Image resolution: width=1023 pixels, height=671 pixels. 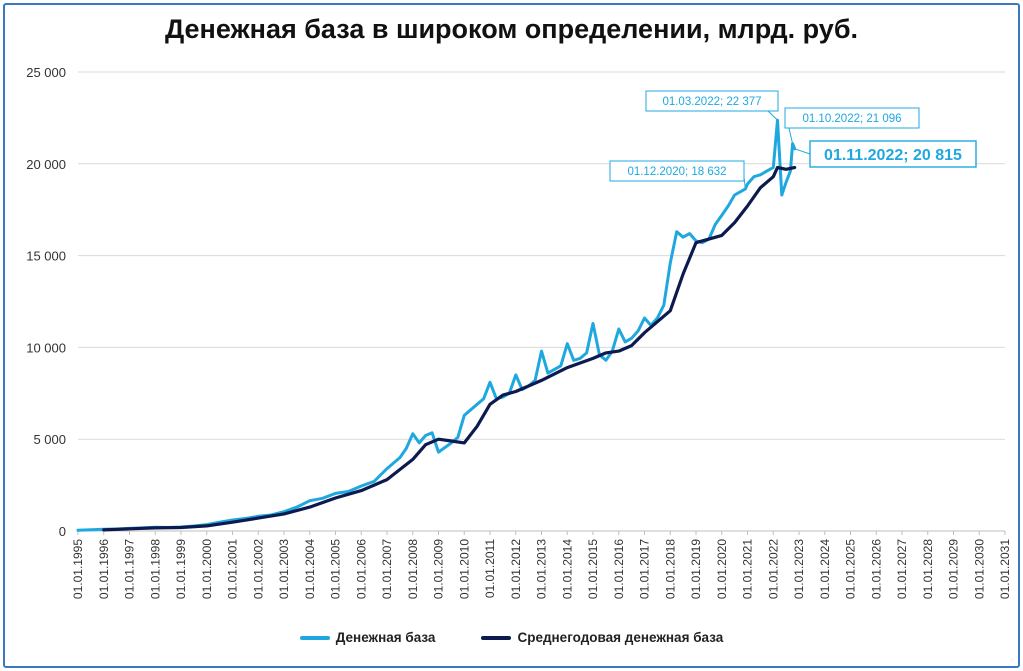 What do you see at coordinates (314, 637) in the screenshot?
I see `legend-swatch-money-base` at bounding box center [314, 637].